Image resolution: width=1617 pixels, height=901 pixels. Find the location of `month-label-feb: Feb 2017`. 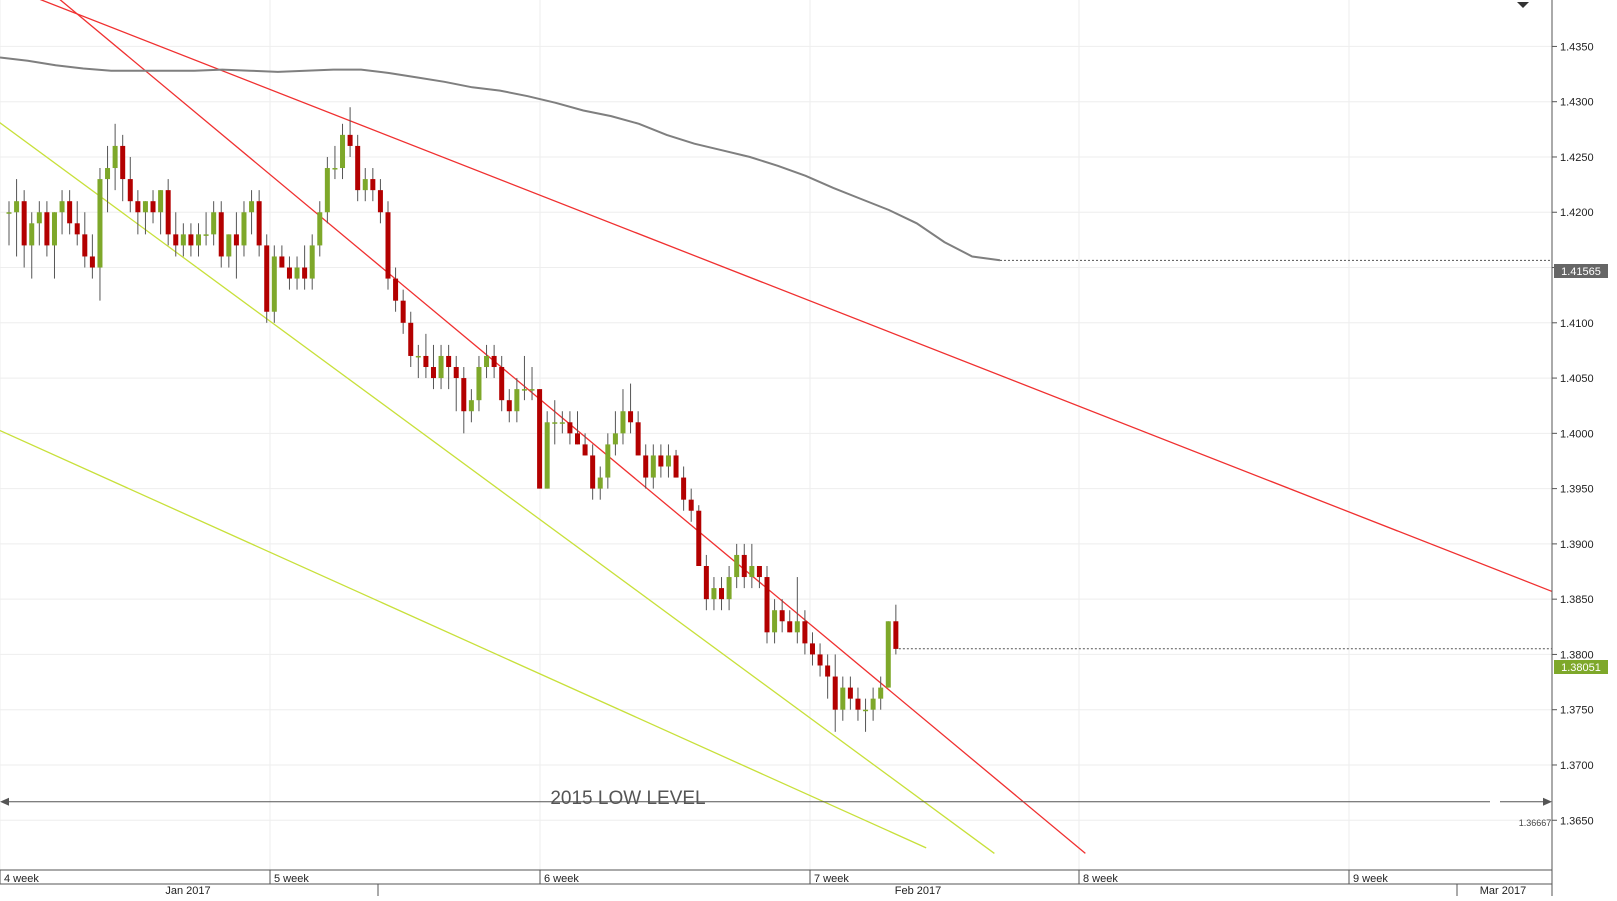

month-label-feb: Feb 2017 is located at coordinates (918, 890).